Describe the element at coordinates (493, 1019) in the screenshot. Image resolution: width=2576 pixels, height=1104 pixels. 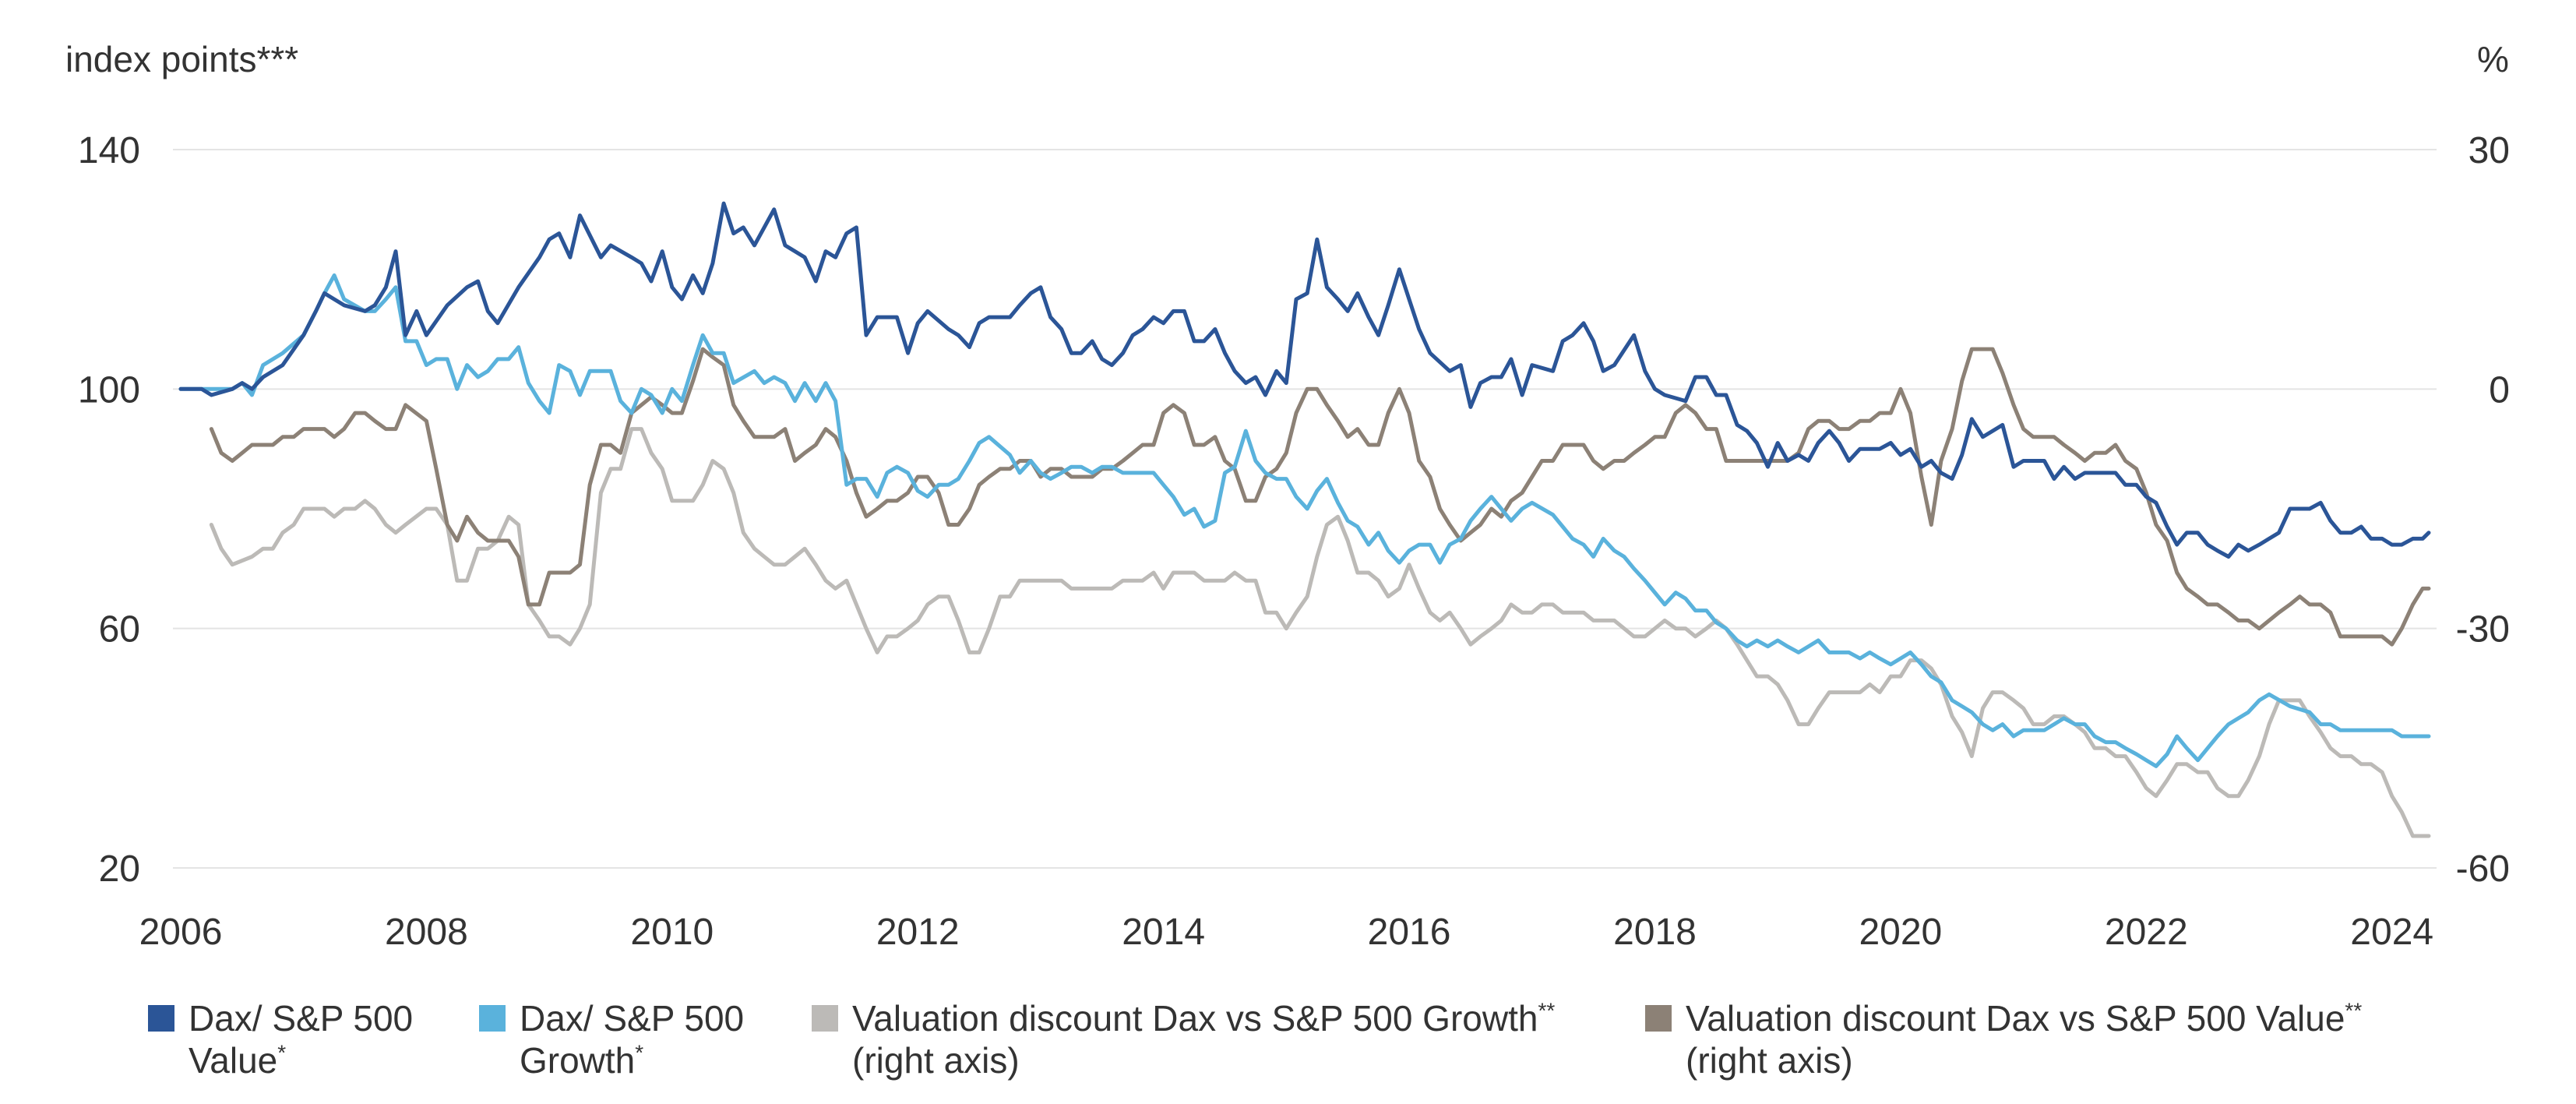
I see `legend-swatch-growth` at that location.